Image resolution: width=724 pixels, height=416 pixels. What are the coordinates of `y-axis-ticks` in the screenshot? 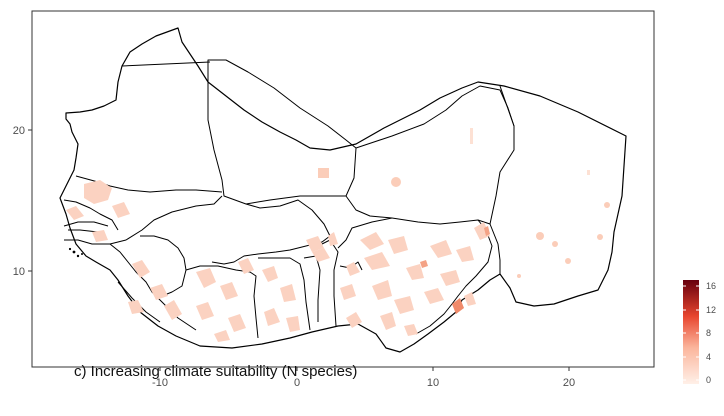 It's located at (30, 200).